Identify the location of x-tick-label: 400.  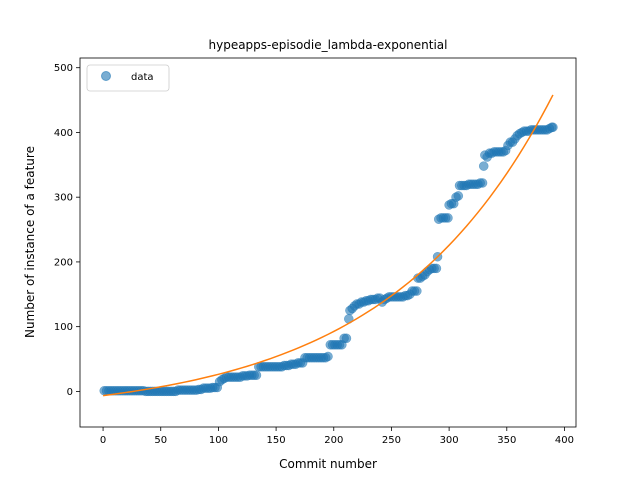
(564, 440).